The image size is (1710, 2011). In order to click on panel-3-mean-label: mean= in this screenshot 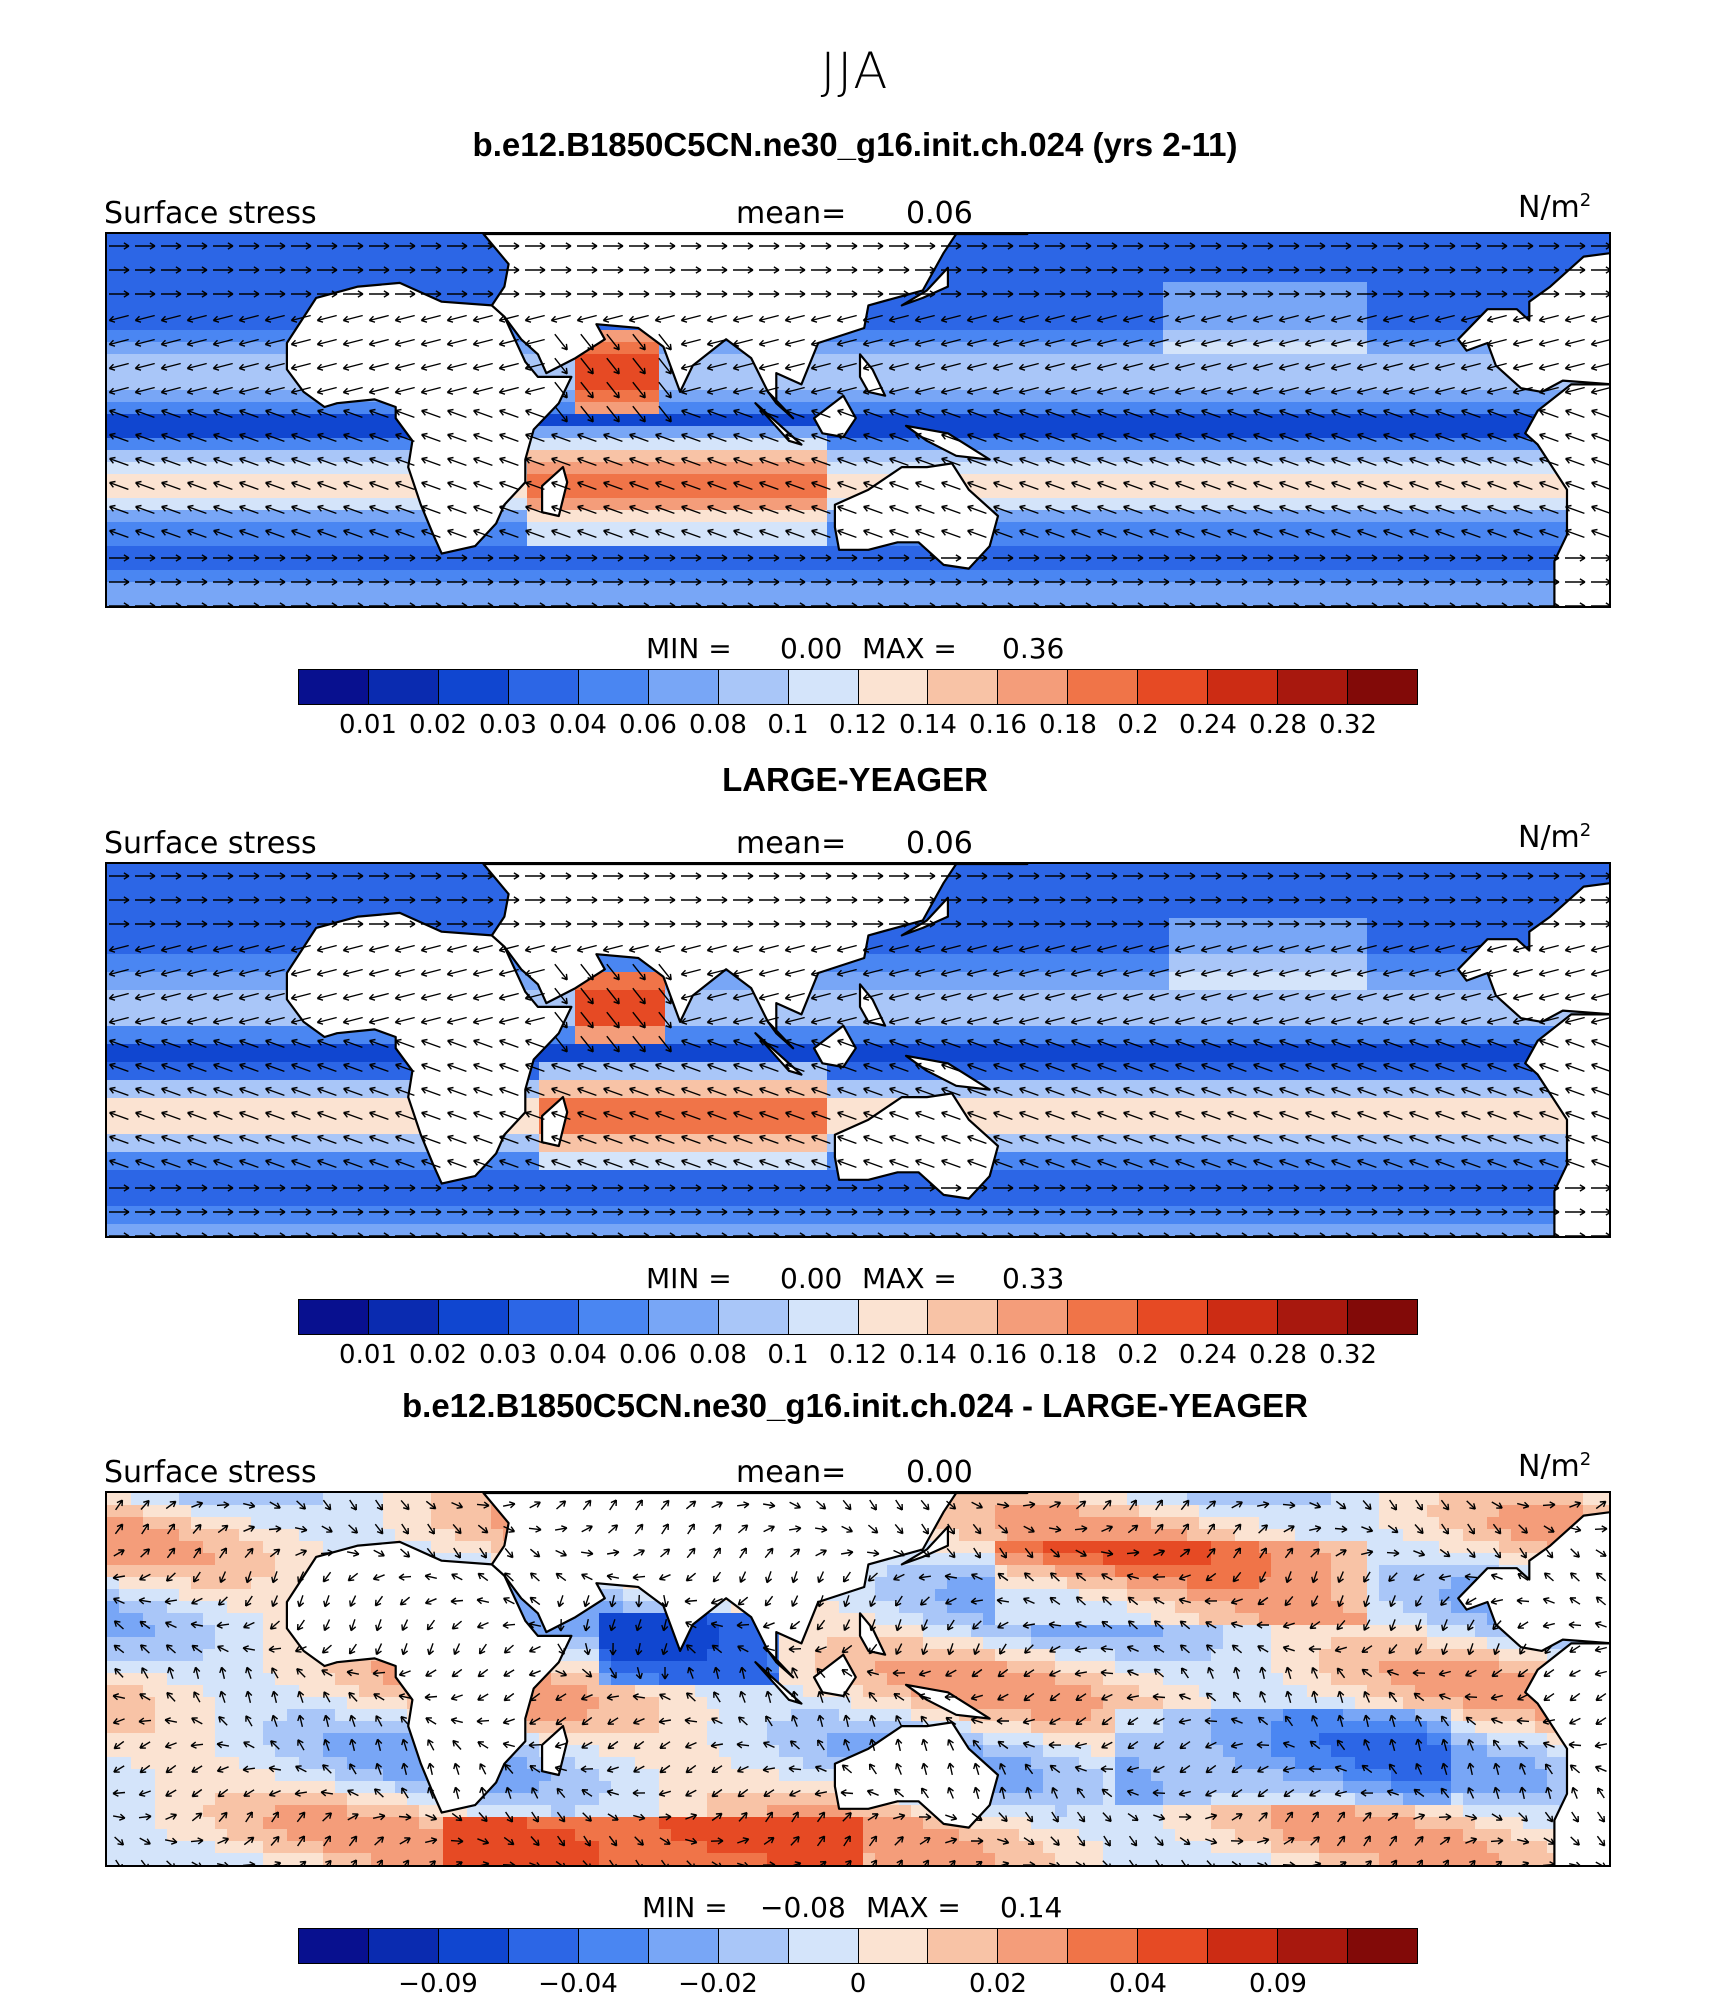, I will do `click(791, 1472)`.